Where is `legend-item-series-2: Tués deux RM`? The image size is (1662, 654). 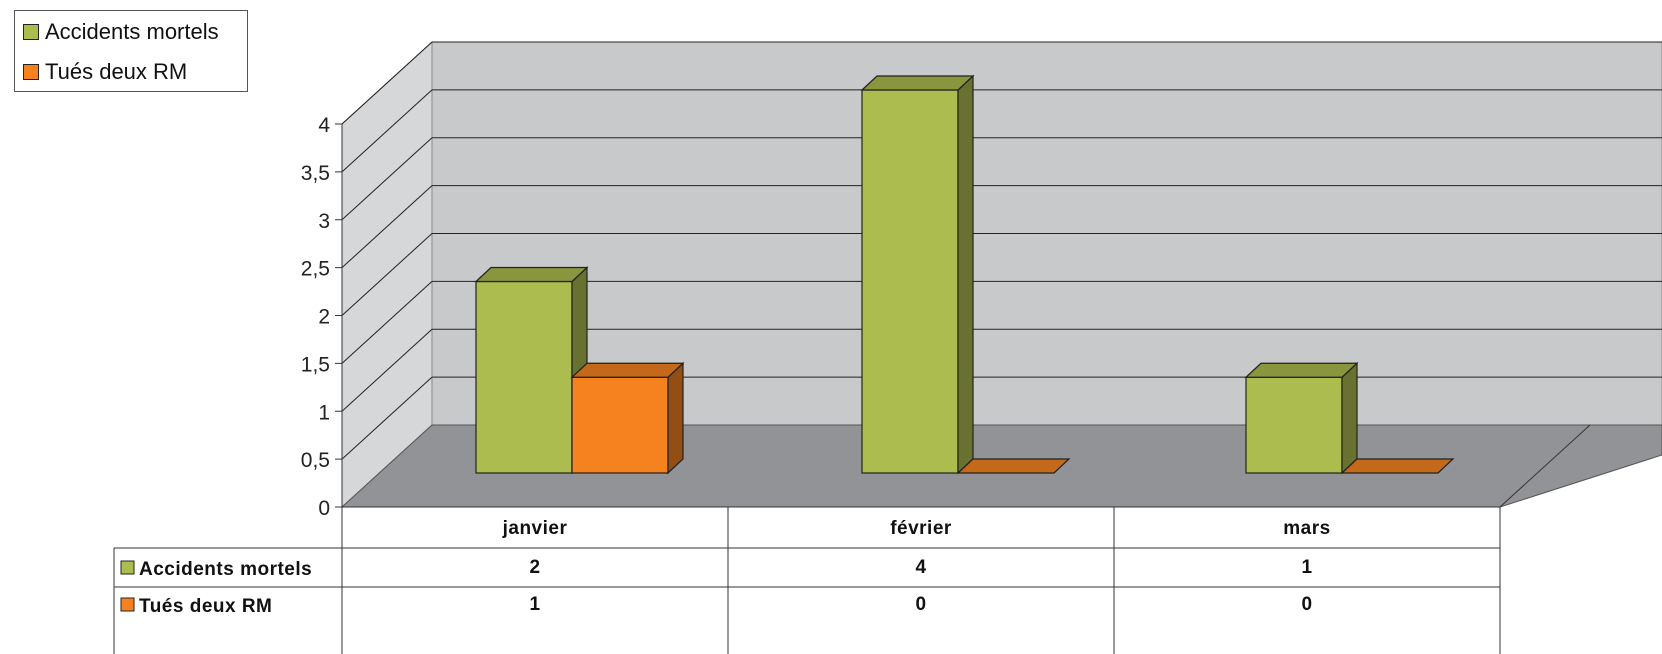
legend-item-series-2: Tués deux RM is located at coordinates (105, 72).